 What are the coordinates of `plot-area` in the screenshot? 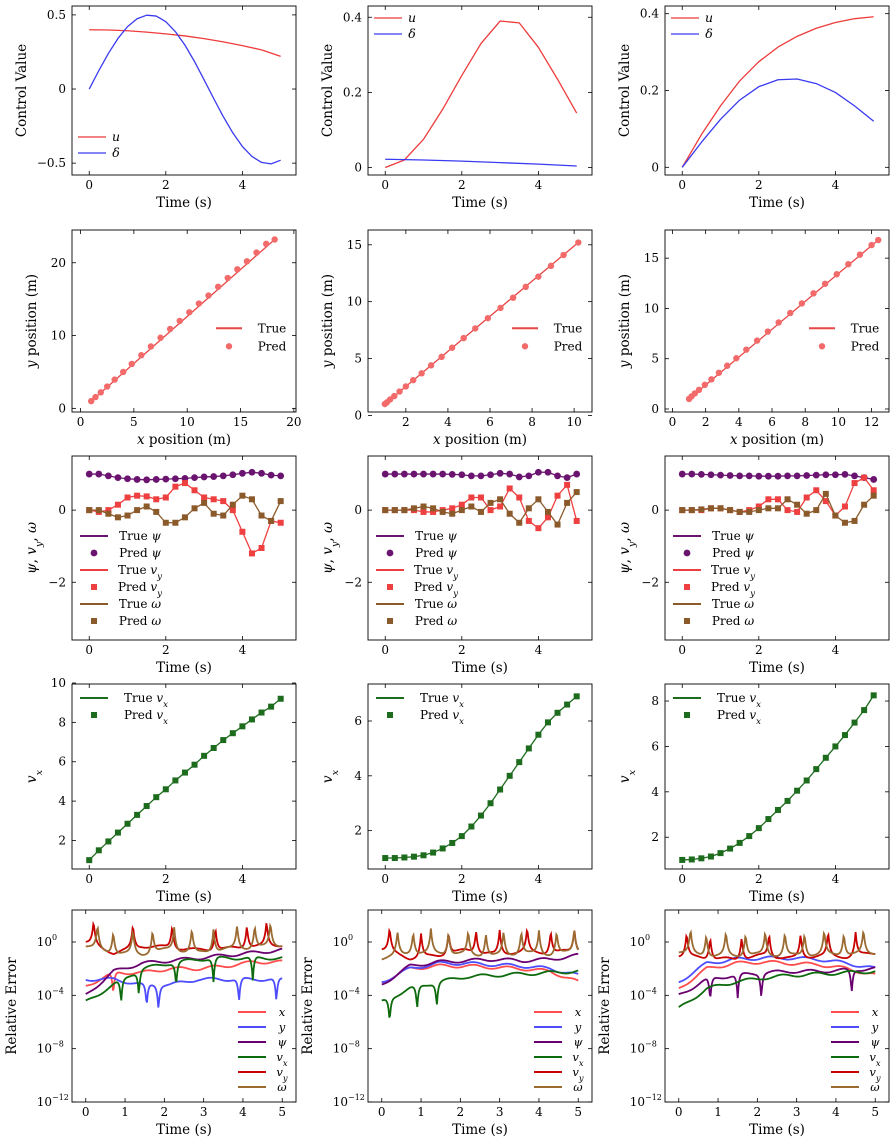 It's located at (185, 779).